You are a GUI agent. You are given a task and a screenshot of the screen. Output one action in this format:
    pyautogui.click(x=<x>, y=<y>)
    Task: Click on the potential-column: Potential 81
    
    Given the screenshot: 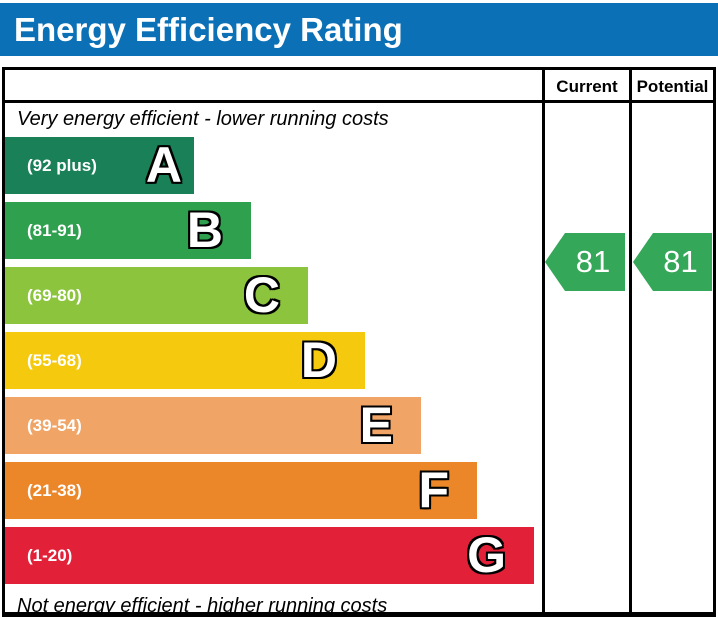 What is the action you would take?
    pyautogui.click(x=671, y=341)
    